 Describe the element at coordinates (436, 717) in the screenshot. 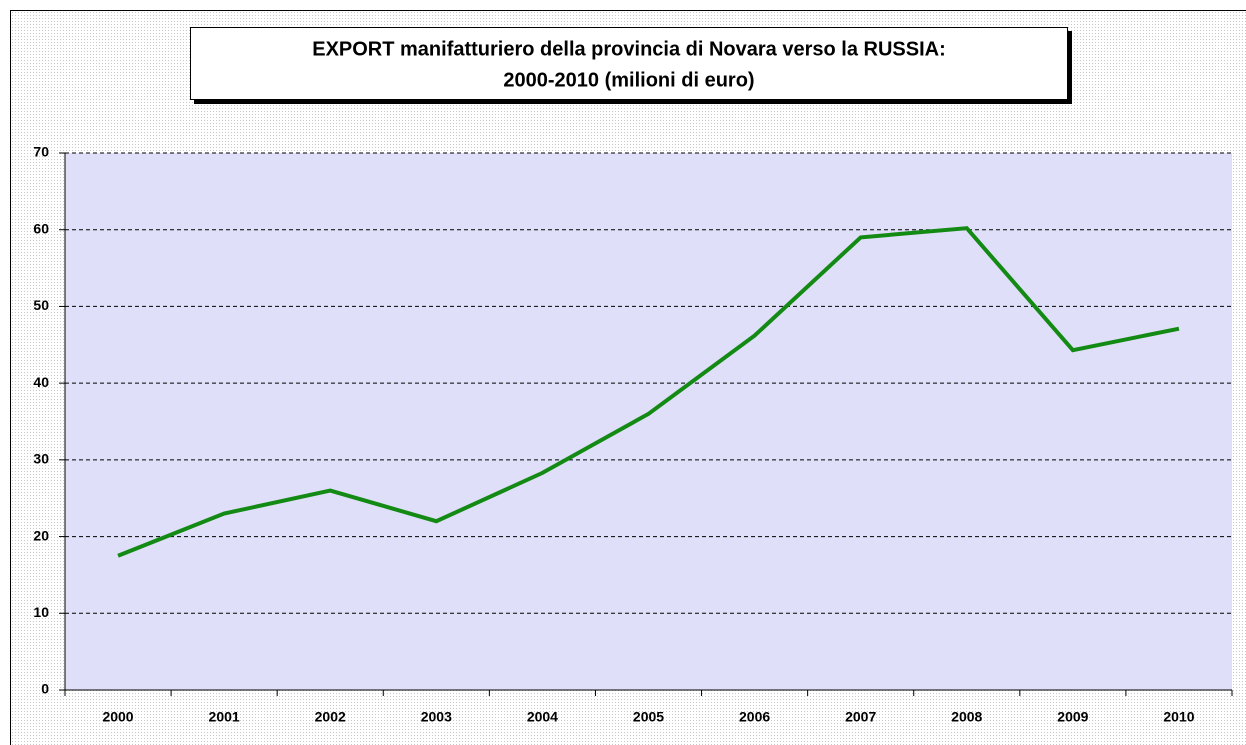

I see `x-tick-label: 2003` at that location.